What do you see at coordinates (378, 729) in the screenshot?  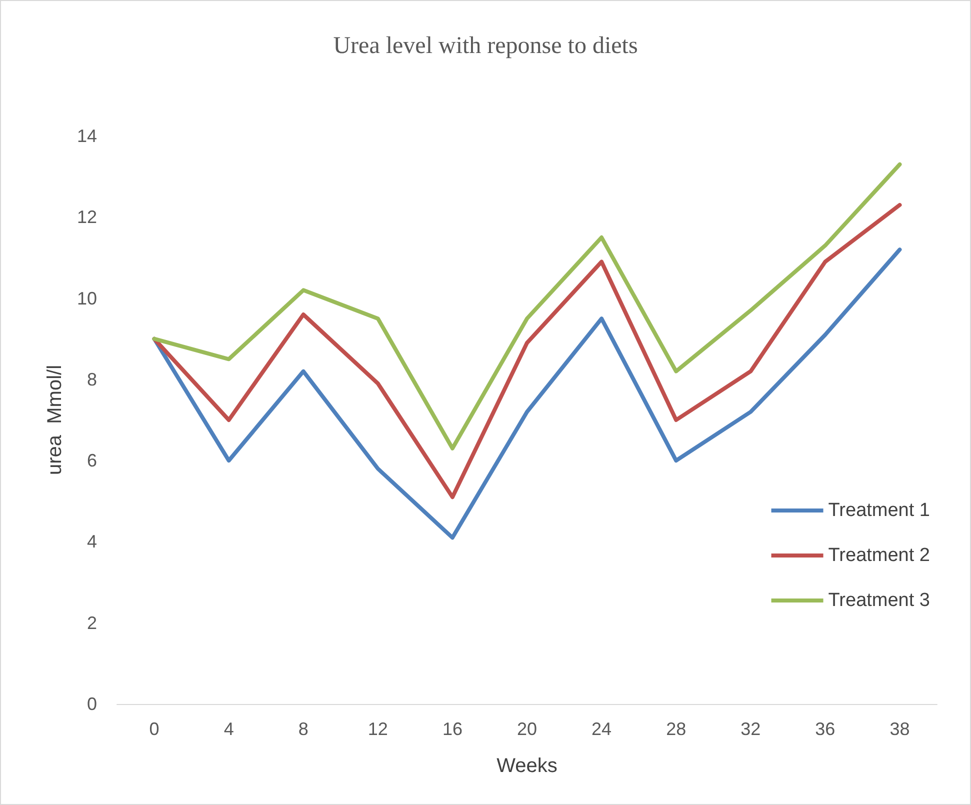 I see `x-tick-label: 12` at bounding box center [378, 729].